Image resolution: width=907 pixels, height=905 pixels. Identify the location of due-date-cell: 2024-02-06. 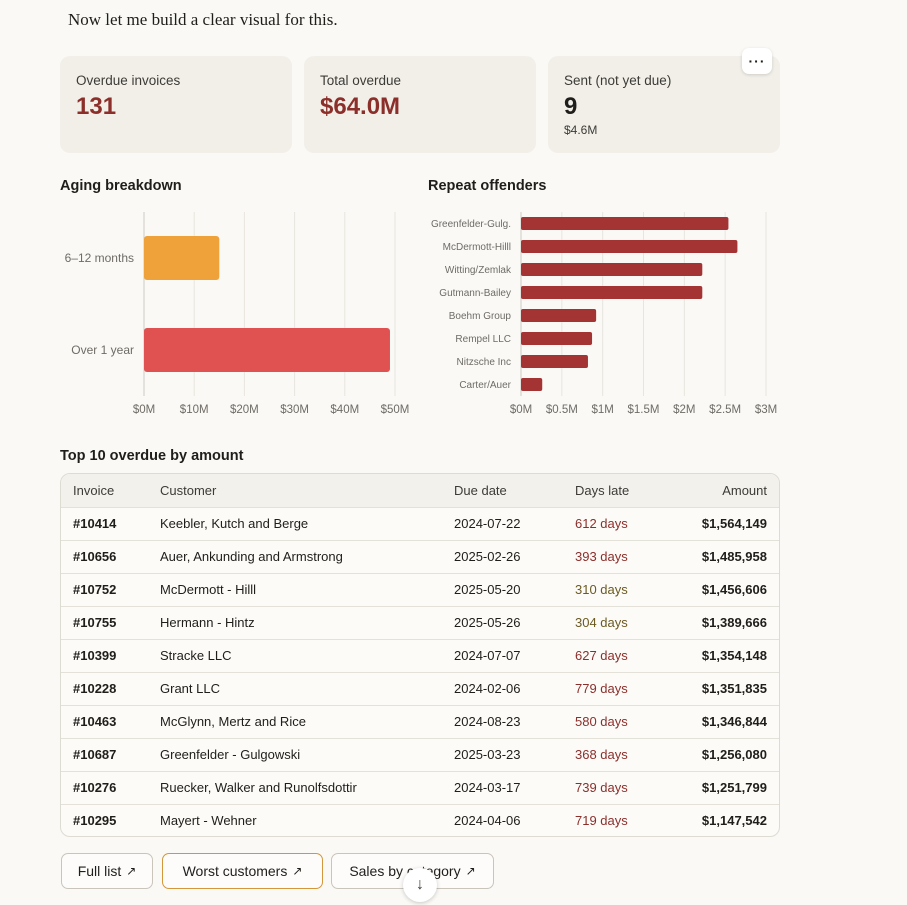
(487, 688).